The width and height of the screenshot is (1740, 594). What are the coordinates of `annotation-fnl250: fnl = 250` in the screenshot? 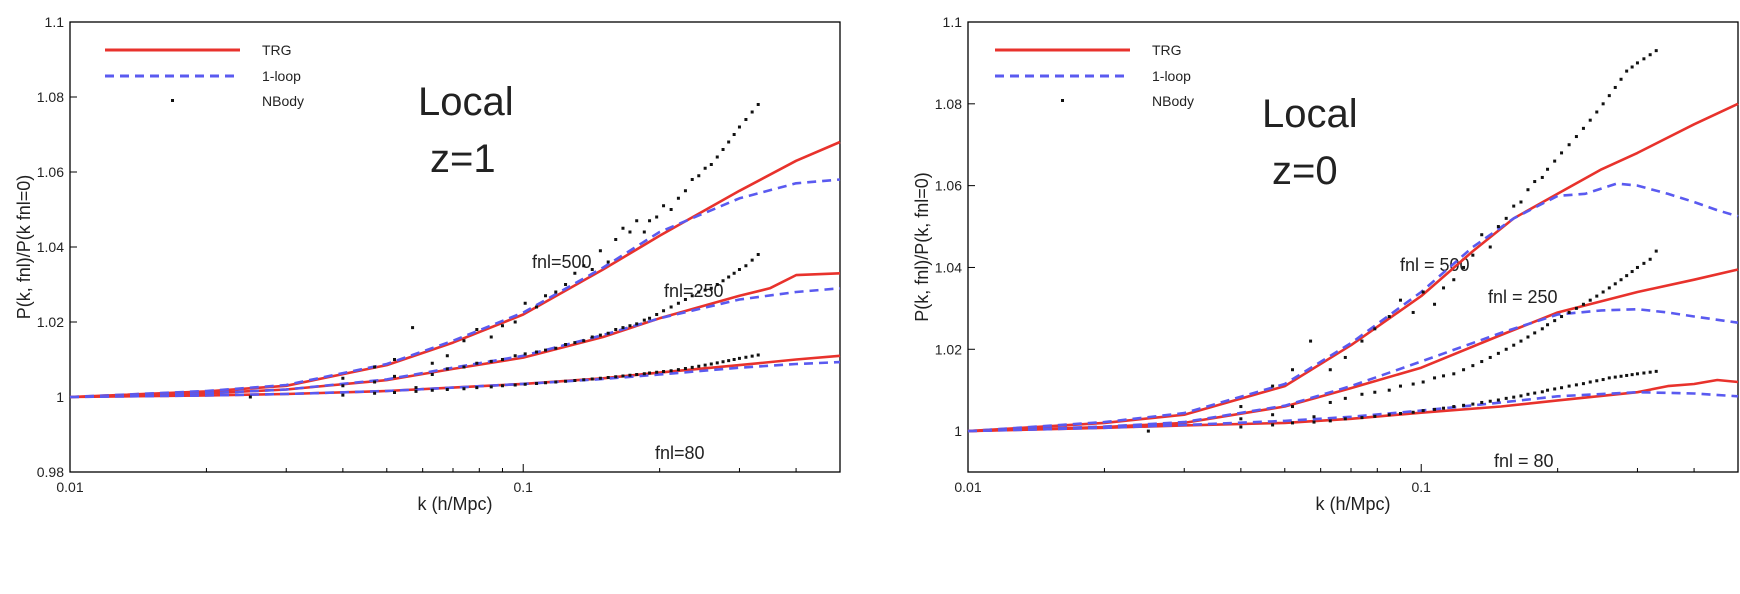 It's located at (1523, 297).